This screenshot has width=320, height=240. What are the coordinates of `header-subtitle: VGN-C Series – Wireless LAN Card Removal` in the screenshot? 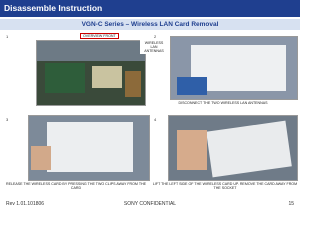 It's located at (150, 24).